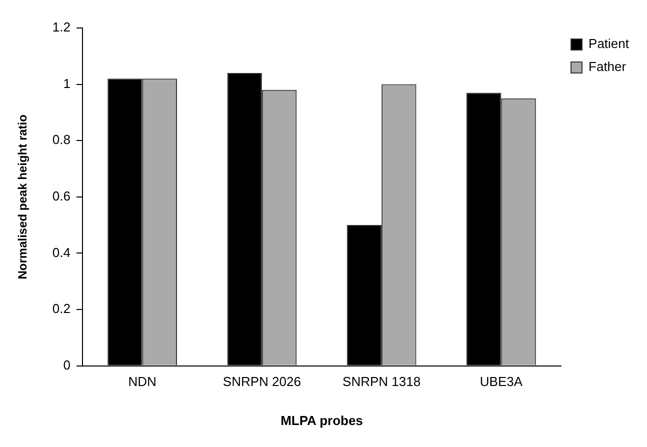 The image size is (647, 447). Describe the element at coordinates (381, 382) in the screenshot. I see `x-tick-label: SNRPN 1318` at that location.